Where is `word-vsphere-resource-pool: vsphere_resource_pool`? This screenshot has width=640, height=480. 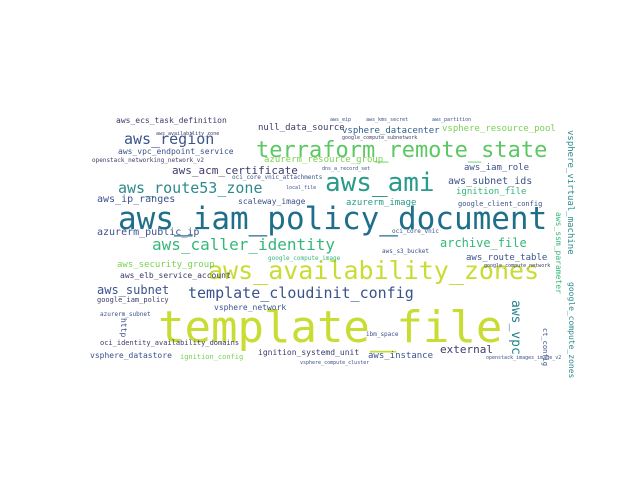
word-vsphere-resource-pool: vsphere_resource_pool is located at coordinates (499, 129).